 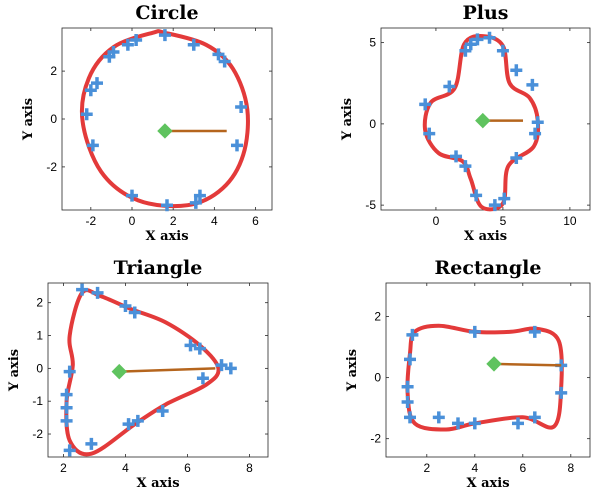 I want to click on x-tick-label: 8, so click(x=249, y=468).